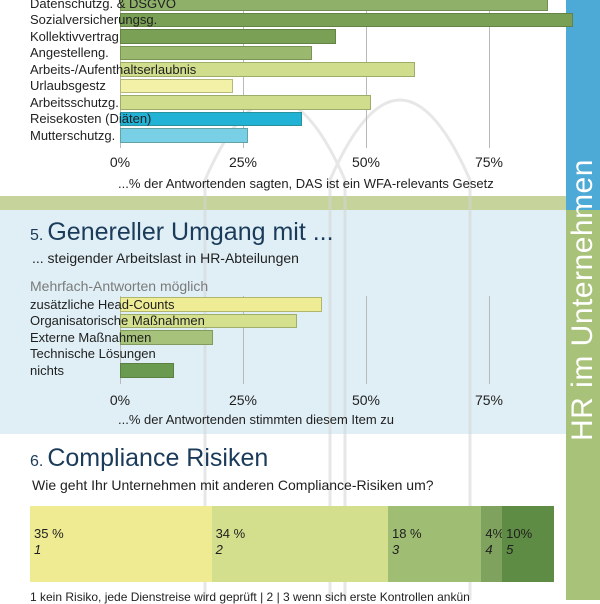 The image size is (600, 604). Describe the element at coordinates (158, 458) in the screenshot. I see `section6-title-text: Compliance Risiken` at that location.